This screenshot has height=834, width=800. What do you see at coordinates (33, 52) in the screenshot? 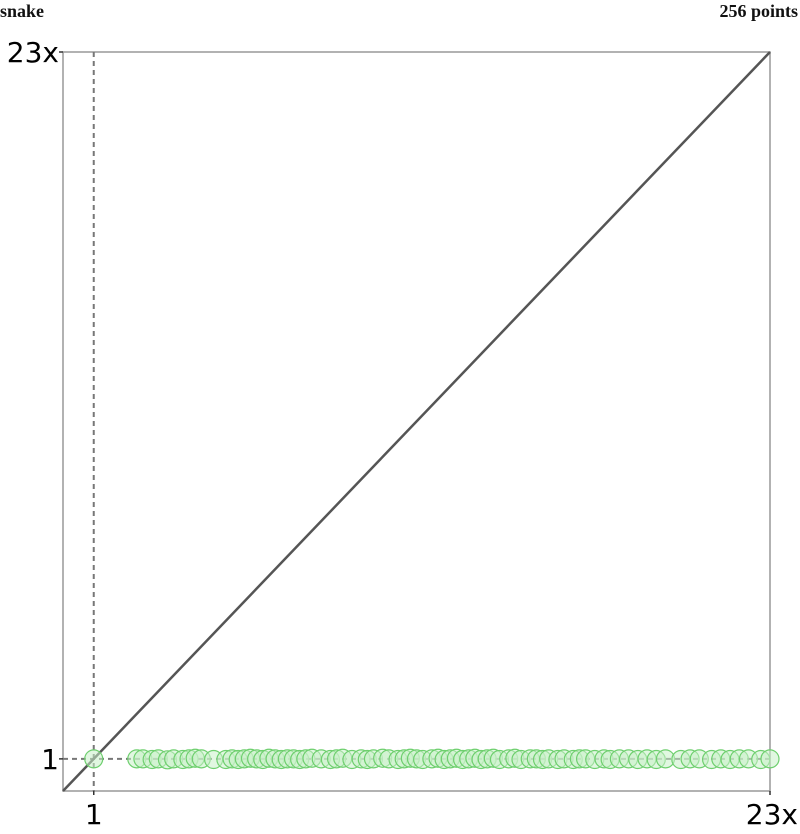
I see `y-tick-label: 23x` at bounding box center [33, 52].